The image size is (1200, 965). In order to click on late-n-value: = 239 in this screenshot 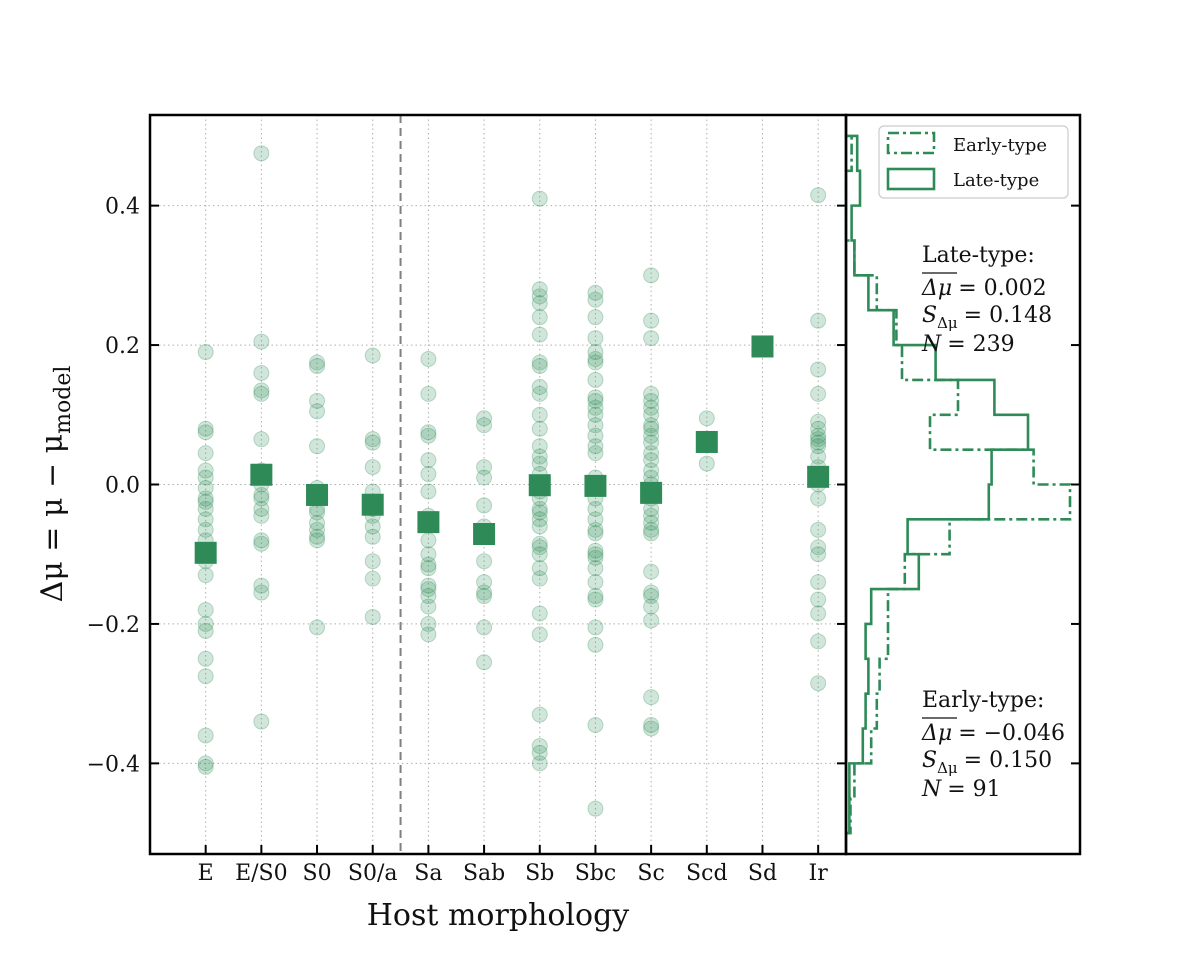, I will do `click(980, 344)`.